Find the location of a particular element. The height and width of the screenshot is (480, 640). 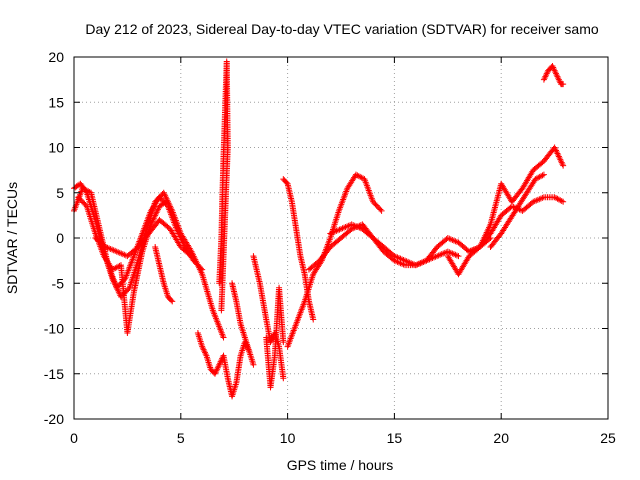

series-spike-7h is located at coordinates (223, 186).